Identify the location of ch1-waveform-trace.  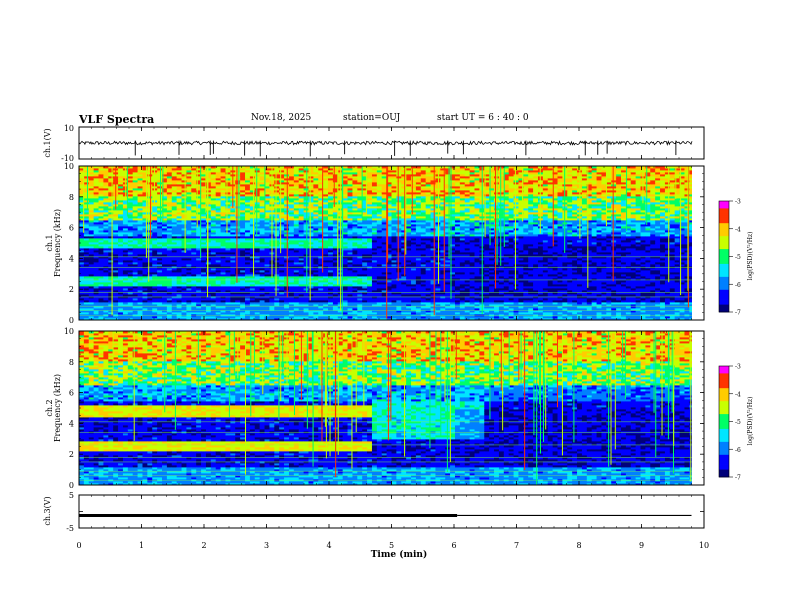
(385, 143).